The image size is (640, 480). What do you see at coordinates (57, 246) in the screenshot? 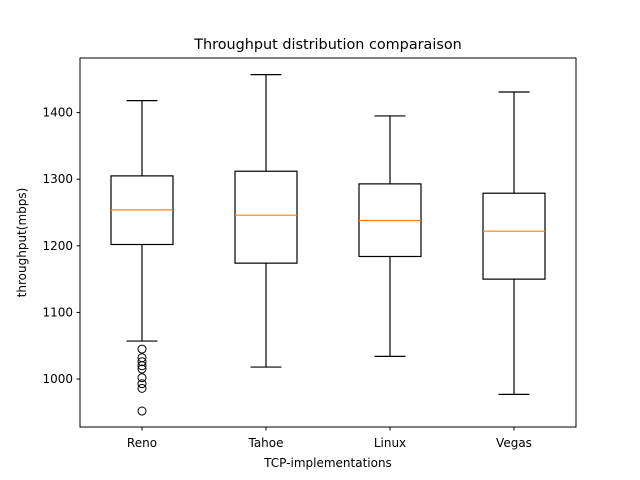
I see `y-tick-label: 1200` at bounding box center [57, 246].